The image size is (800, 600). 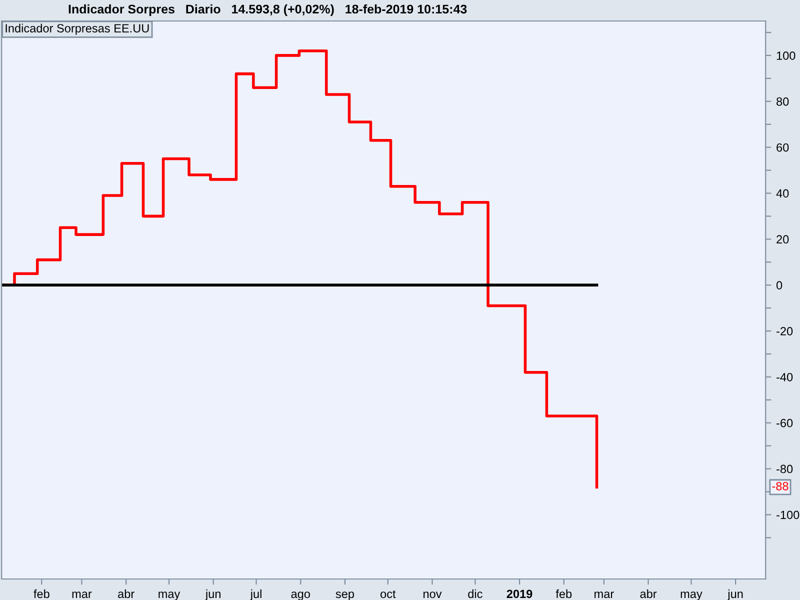 I want to click on y-tick-label: 80, so click(x=782, y=101).